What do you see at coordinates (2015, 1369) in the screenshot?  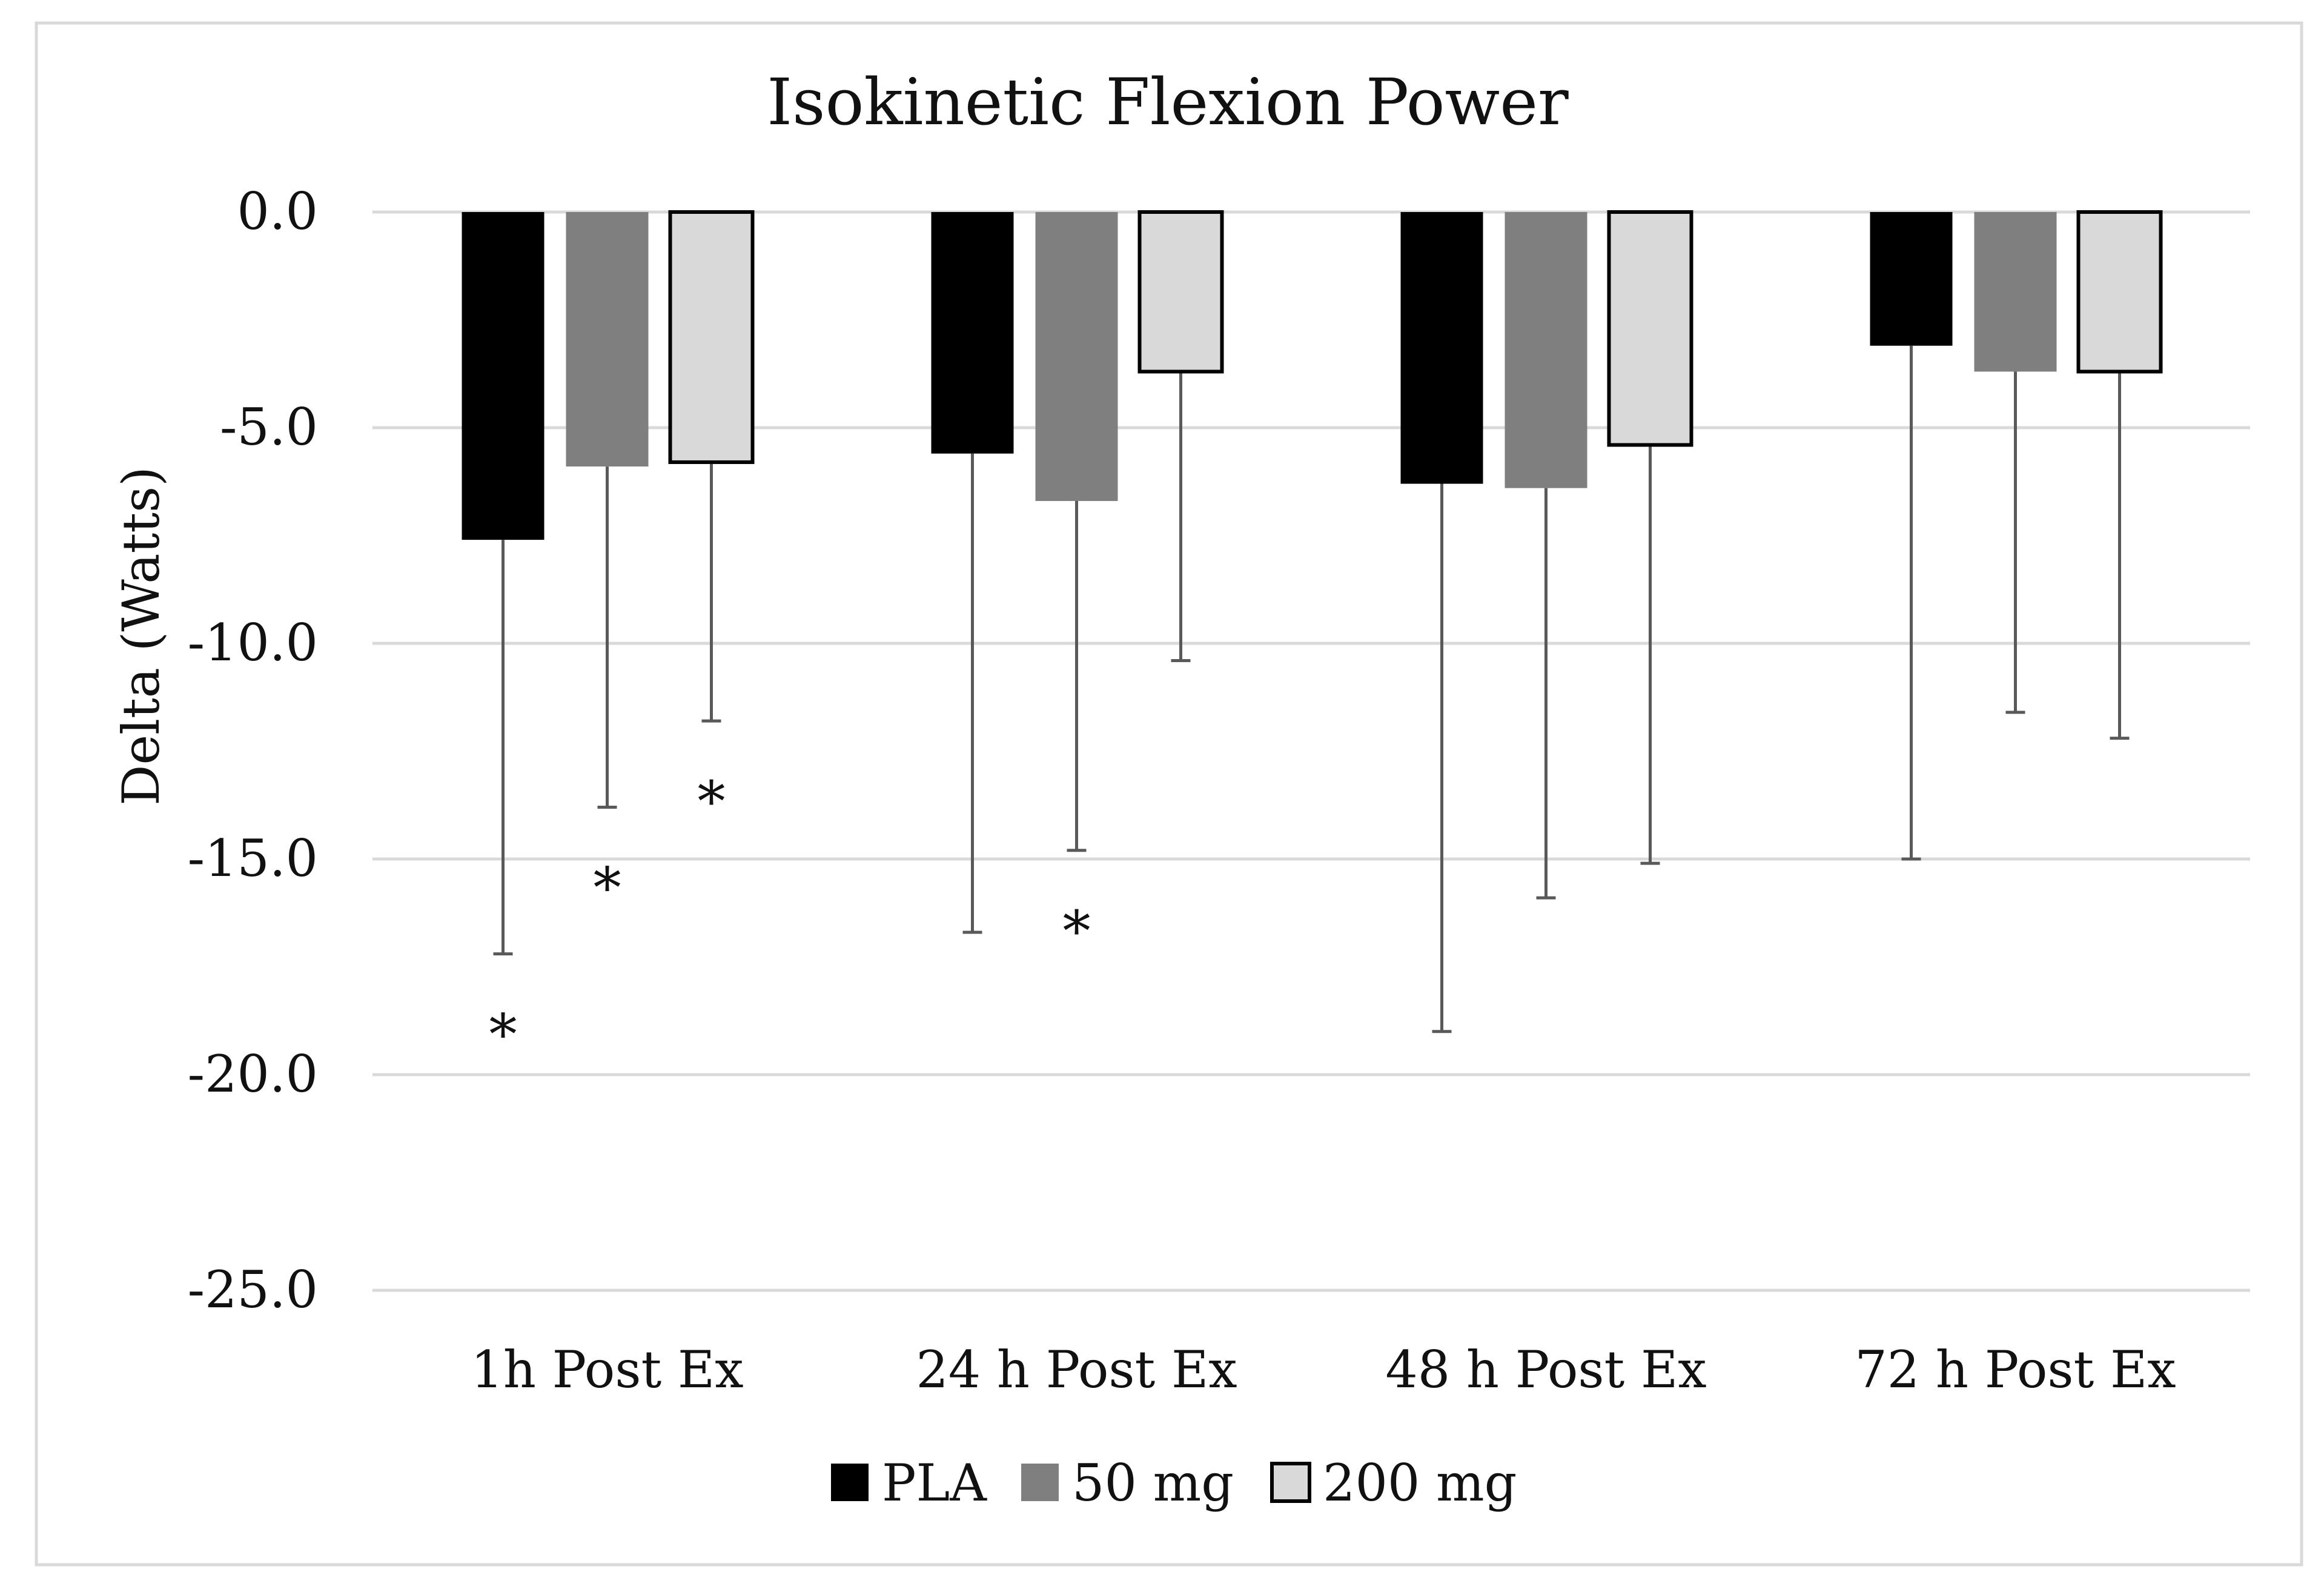 I see `x-tick-label: 72 h Post Ex` at bounding box center [2015, 1369].